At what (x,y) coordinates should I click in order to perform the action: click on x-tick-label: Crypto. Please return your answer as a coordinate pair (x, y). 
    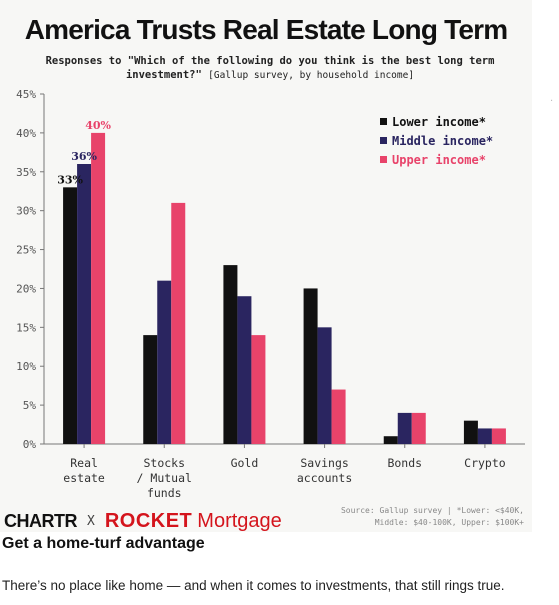
    Looking at the image, I should click on (485, 463).